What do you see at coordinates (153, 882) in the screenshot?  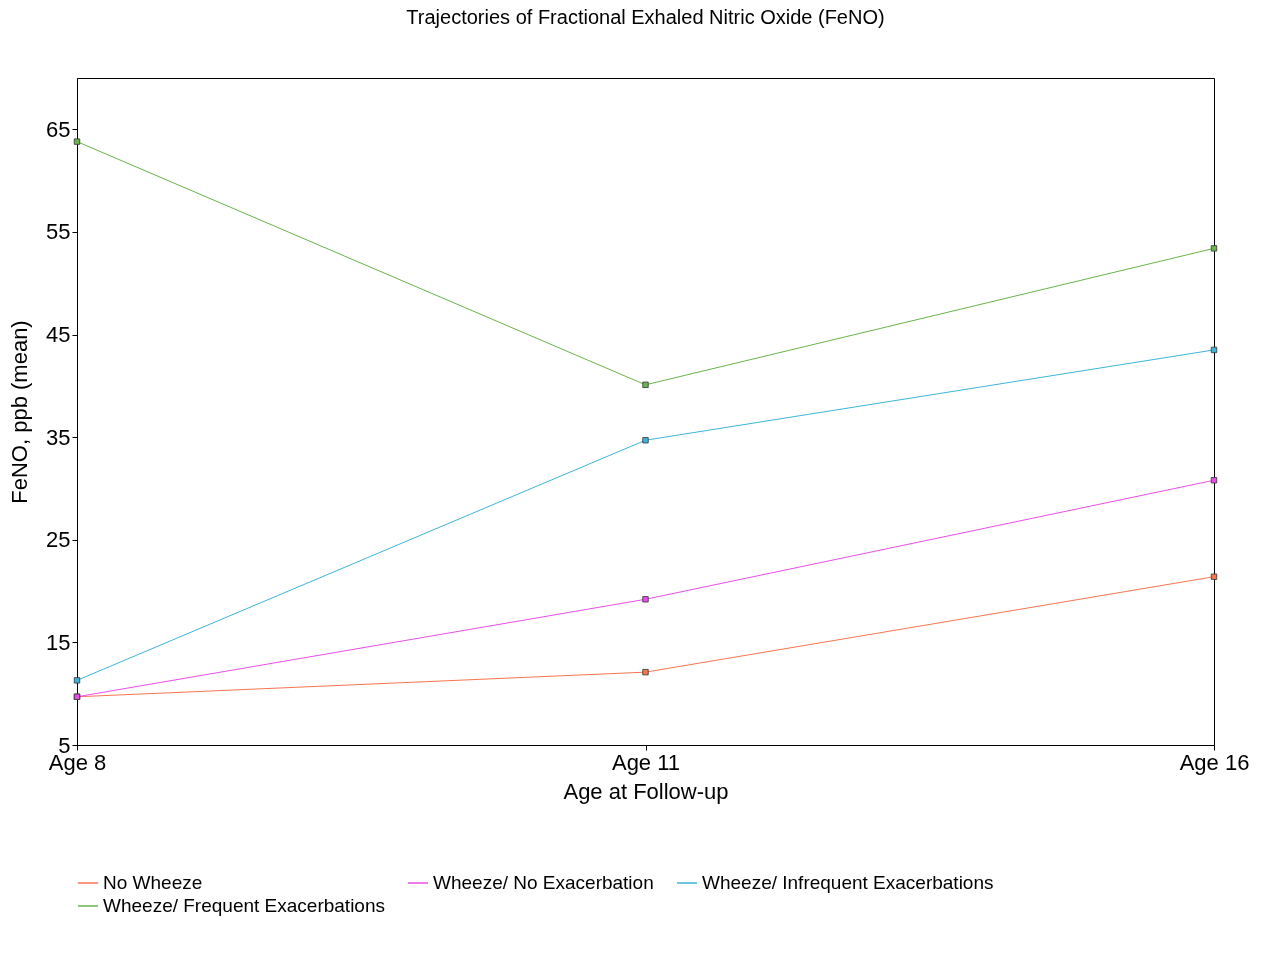 I see `legend-label: No Wheeze` at bounding box center [153, 882].